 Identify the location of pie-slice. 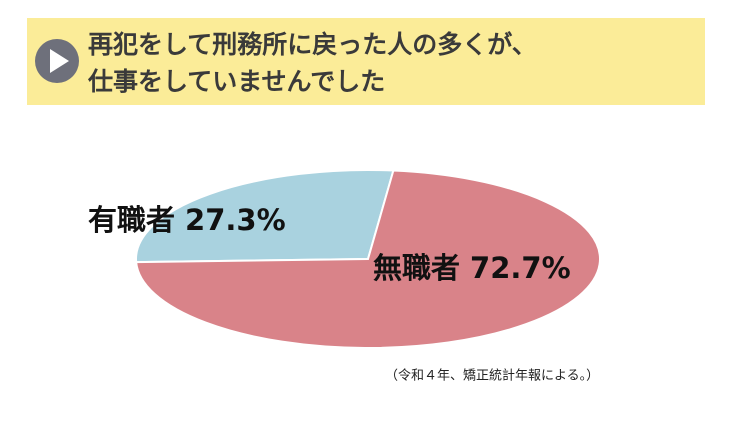
(265, 216).